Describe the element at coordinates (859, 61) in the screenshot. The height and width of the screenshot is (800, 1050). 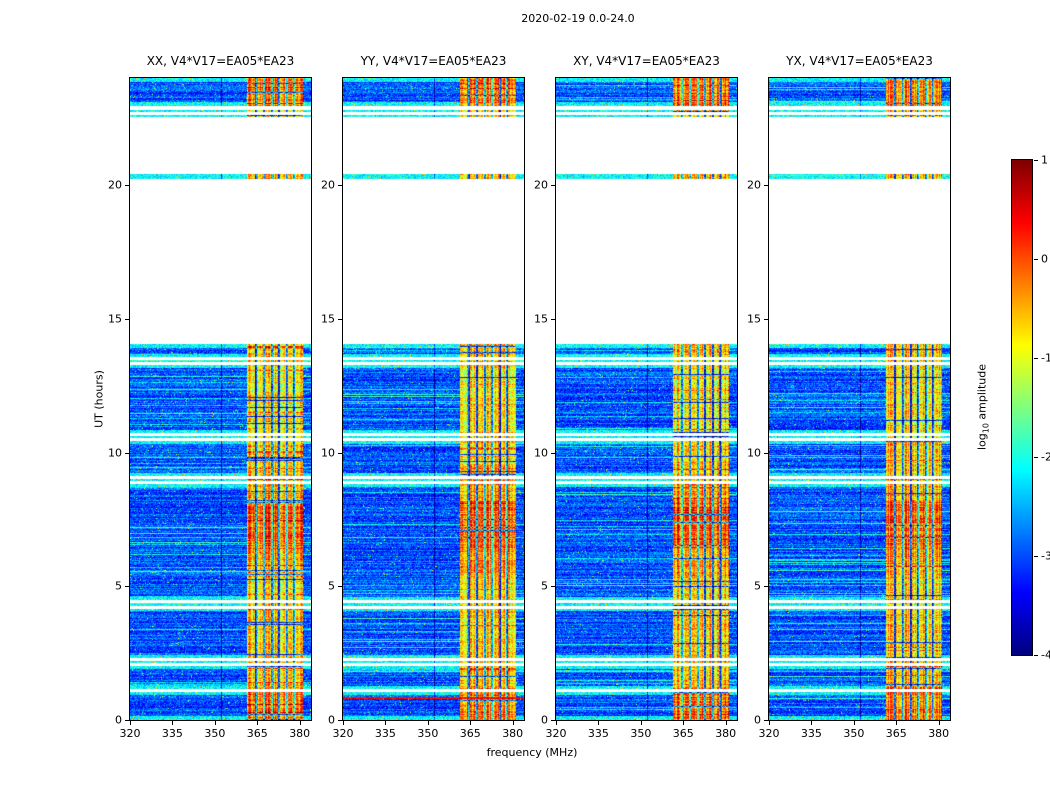
I see `panel-title-yx: YX, V4*V17=EA05*EA23` at that location.